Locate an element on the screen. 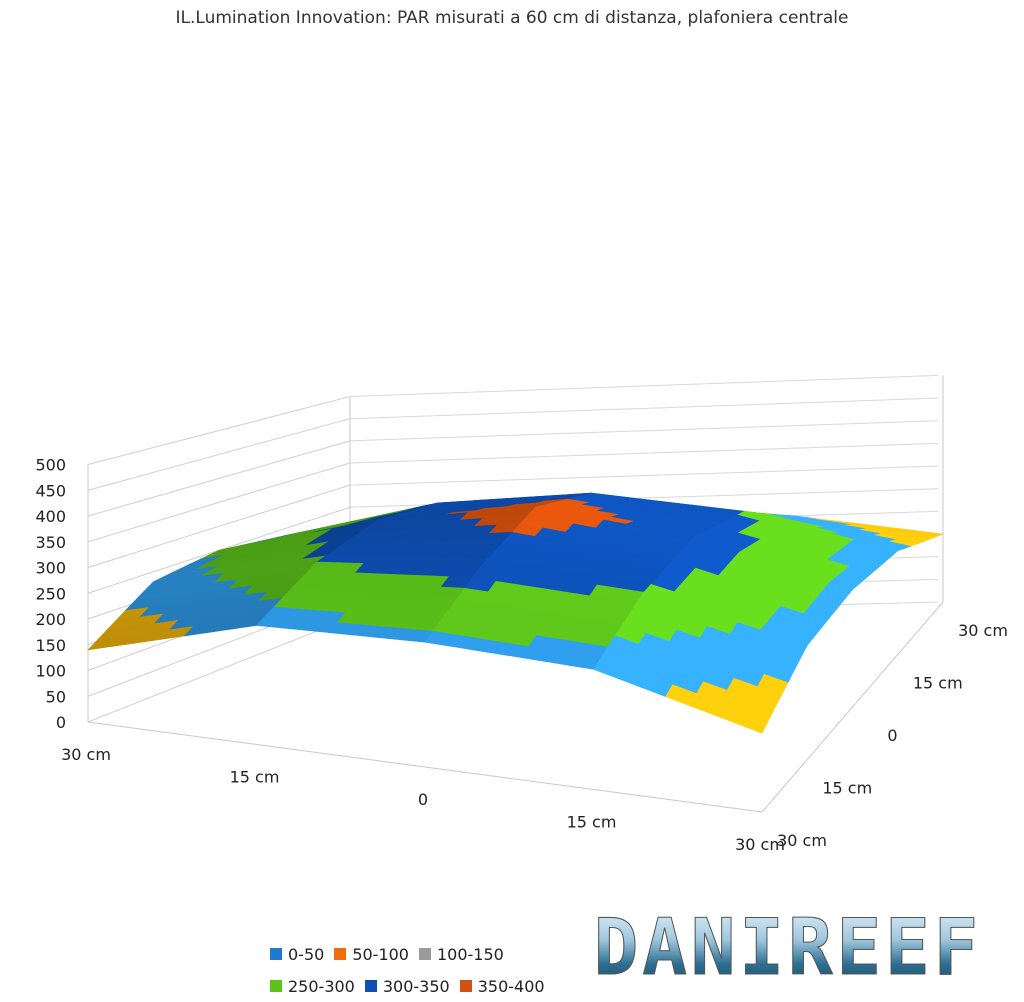 This screenshot has height=1002, width=1024. z-tick-label: 300 is located at coordinates (50, 568).